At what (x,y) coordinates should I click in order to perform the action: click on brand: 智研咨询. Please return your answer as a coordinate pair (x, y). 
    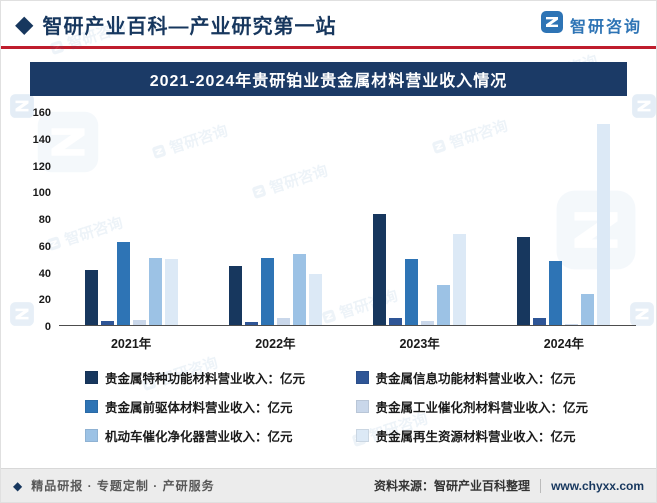
    Looking at the image, I should click on (591, 24).